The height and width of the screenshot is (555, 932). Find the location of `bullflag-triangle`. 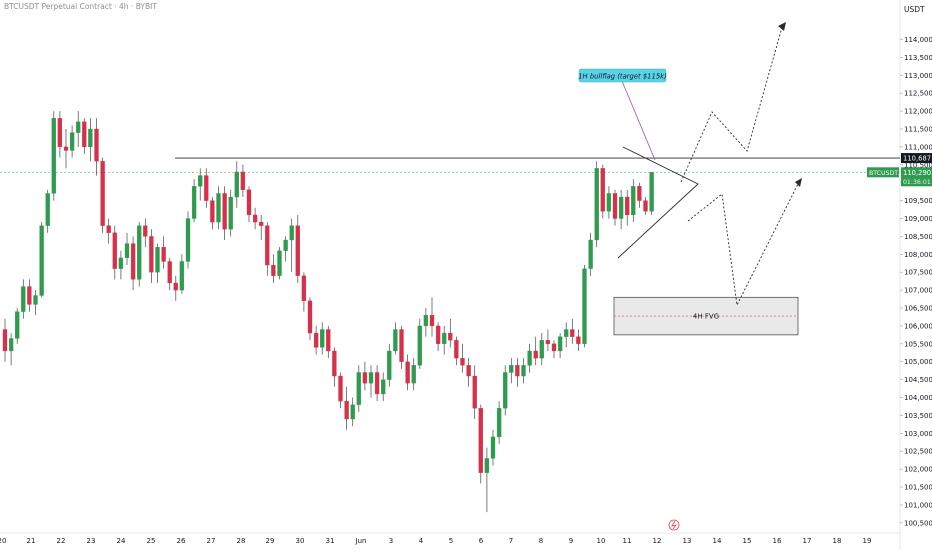

bullflag-triangle is located at coordinates (658, 202).